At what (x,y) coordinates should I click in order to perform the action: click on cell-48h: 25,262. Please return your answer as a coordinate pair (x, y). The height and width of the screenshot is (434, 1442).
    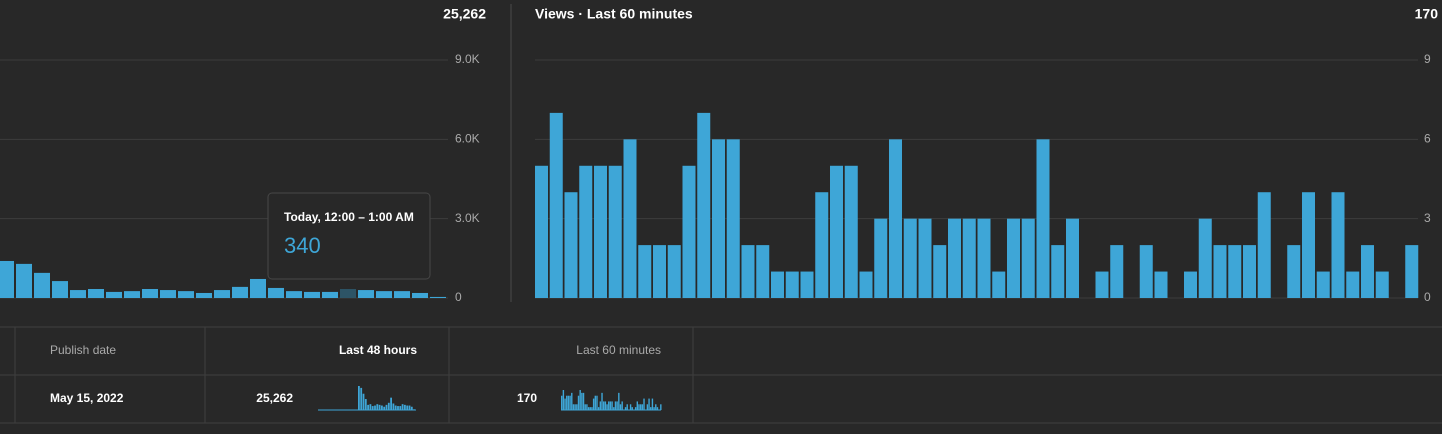
    Looking at the image, I should click on (274, 398).